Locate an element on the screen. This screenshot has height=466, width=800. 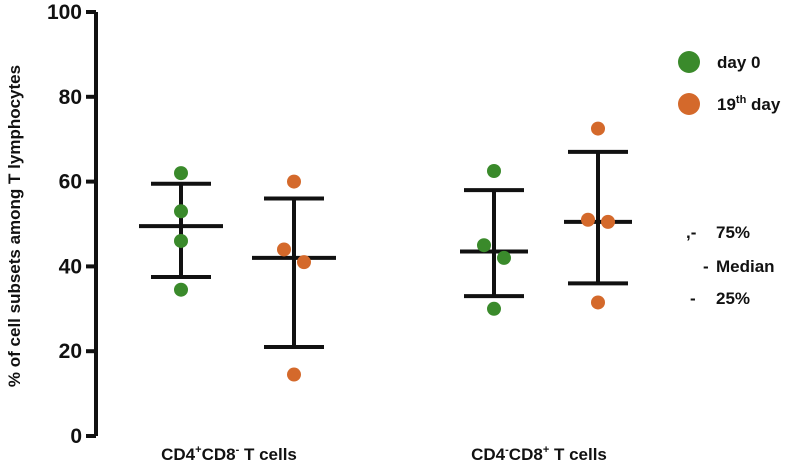
key-label: Median is located at coordinates (745, 266).